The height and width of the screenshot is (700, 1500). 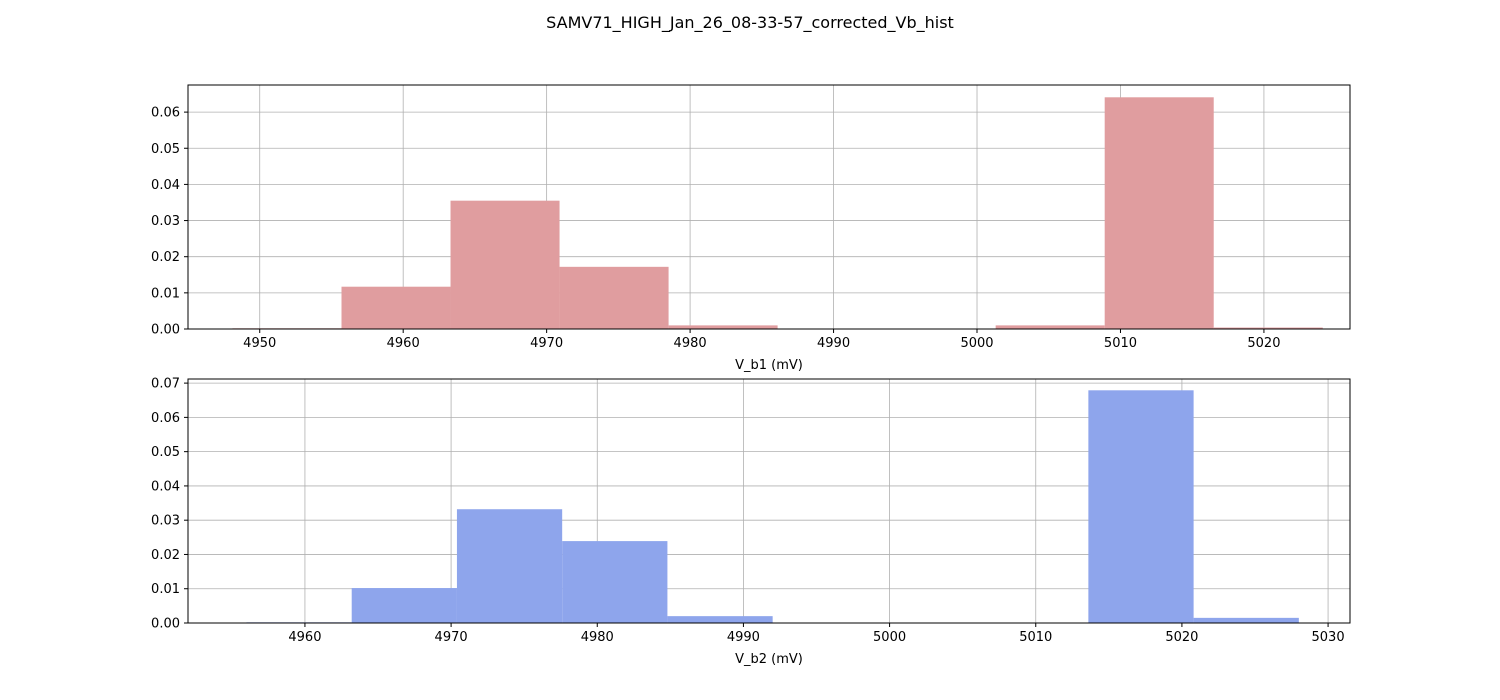 I want to click on x-tick-label: 4950, so click(x=259, y=343).